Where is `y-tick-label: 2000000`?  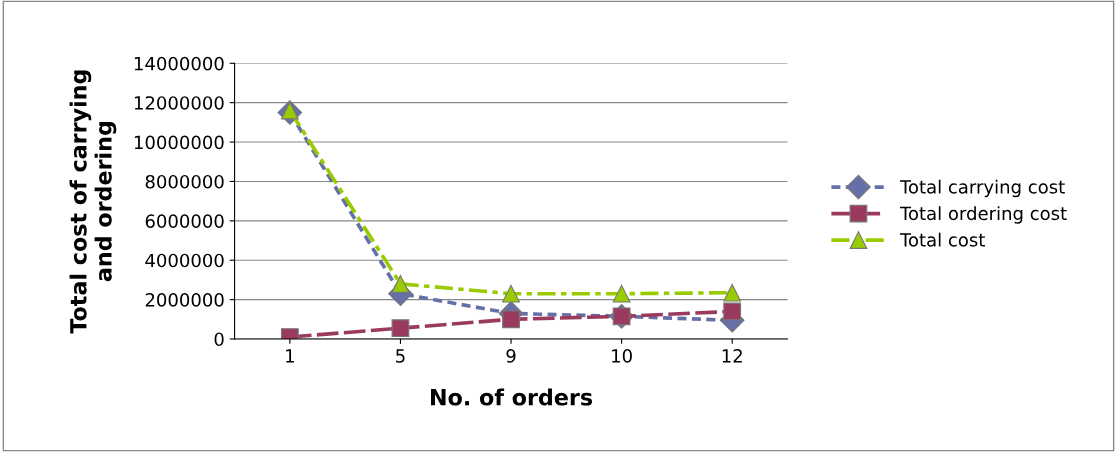
y-tick-label: 2000000 is located at coordinates (184, 300).